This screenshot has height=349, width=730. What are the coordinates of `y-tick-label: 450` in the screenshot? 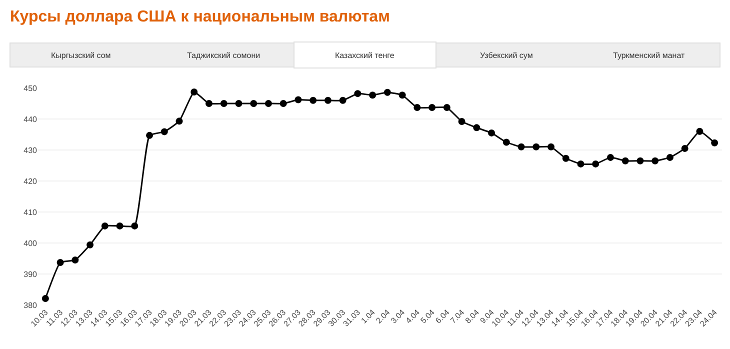 It's located at (31, 88).